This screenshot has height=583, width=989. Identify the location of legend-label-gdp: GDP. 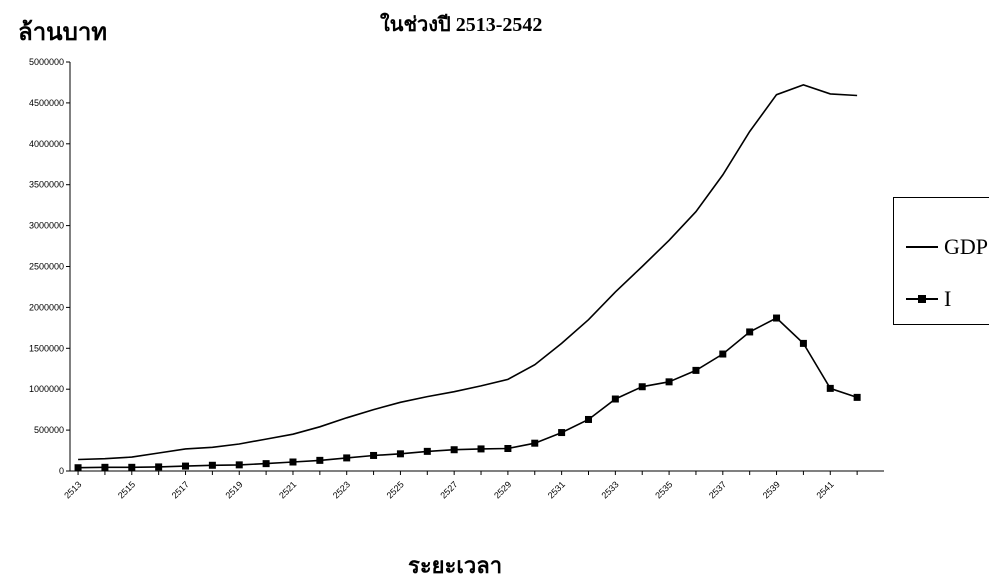
(966, 246).